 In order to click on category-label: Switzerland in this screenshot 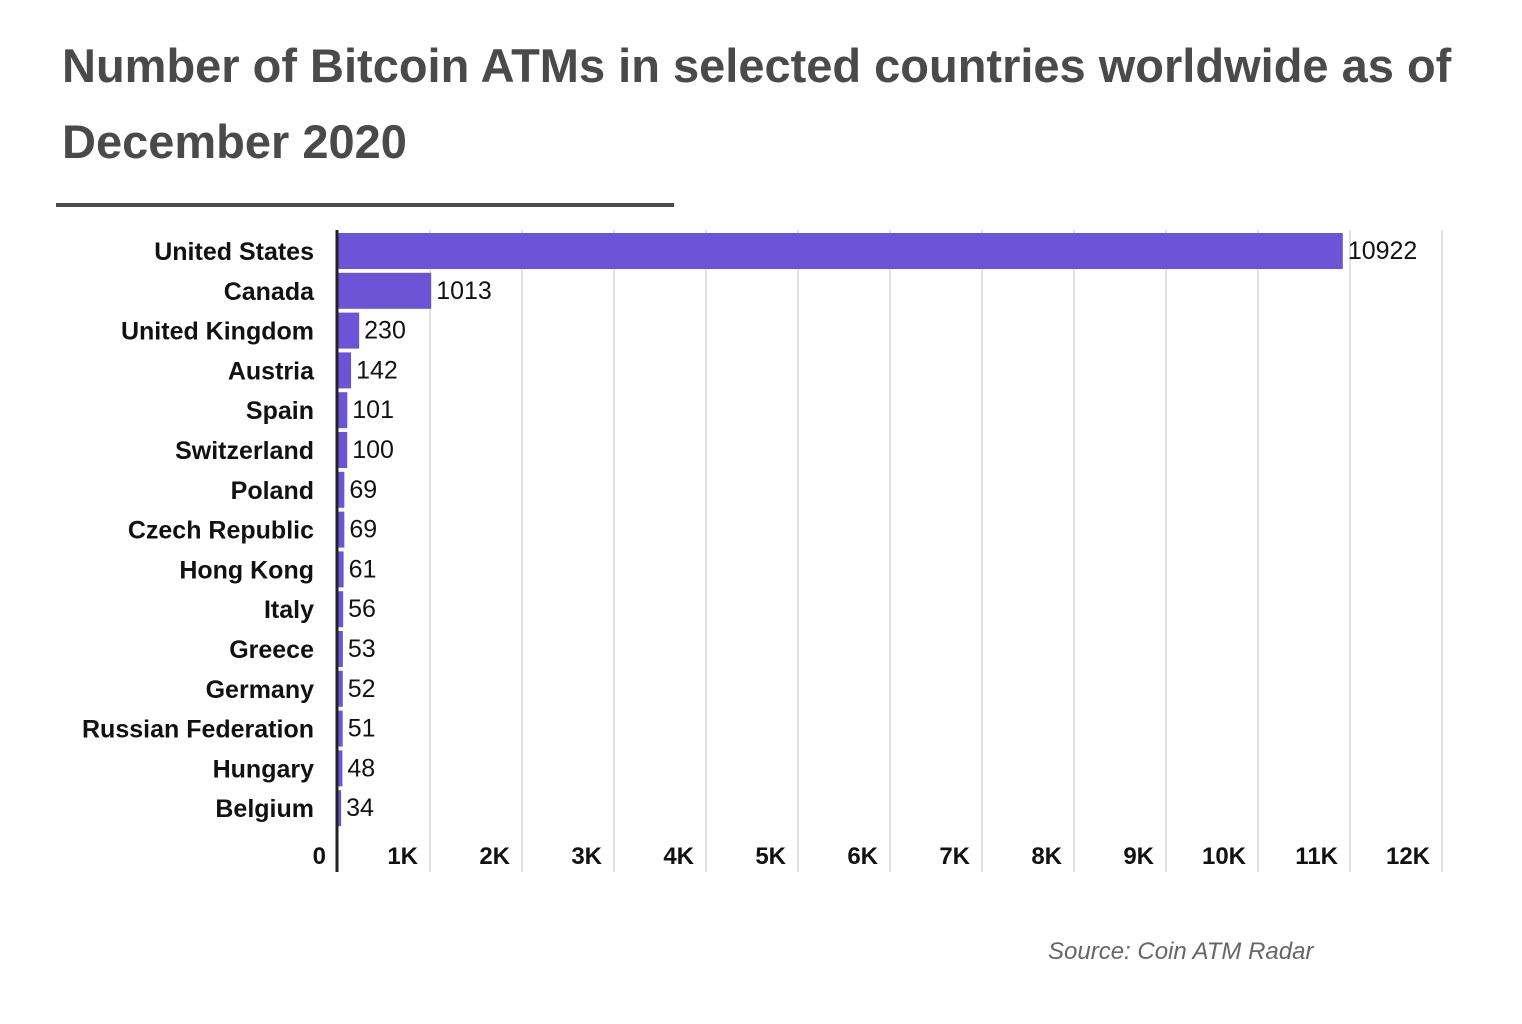, I will do `click(244, 451)`.